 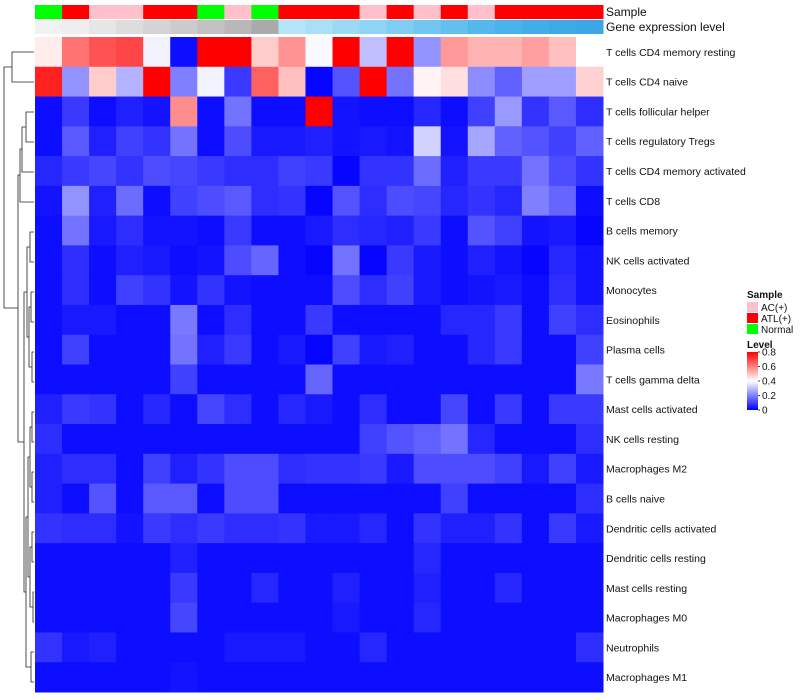 I want to click on annotation-label-expression: Gene expression level, so click(x=665, y=27).